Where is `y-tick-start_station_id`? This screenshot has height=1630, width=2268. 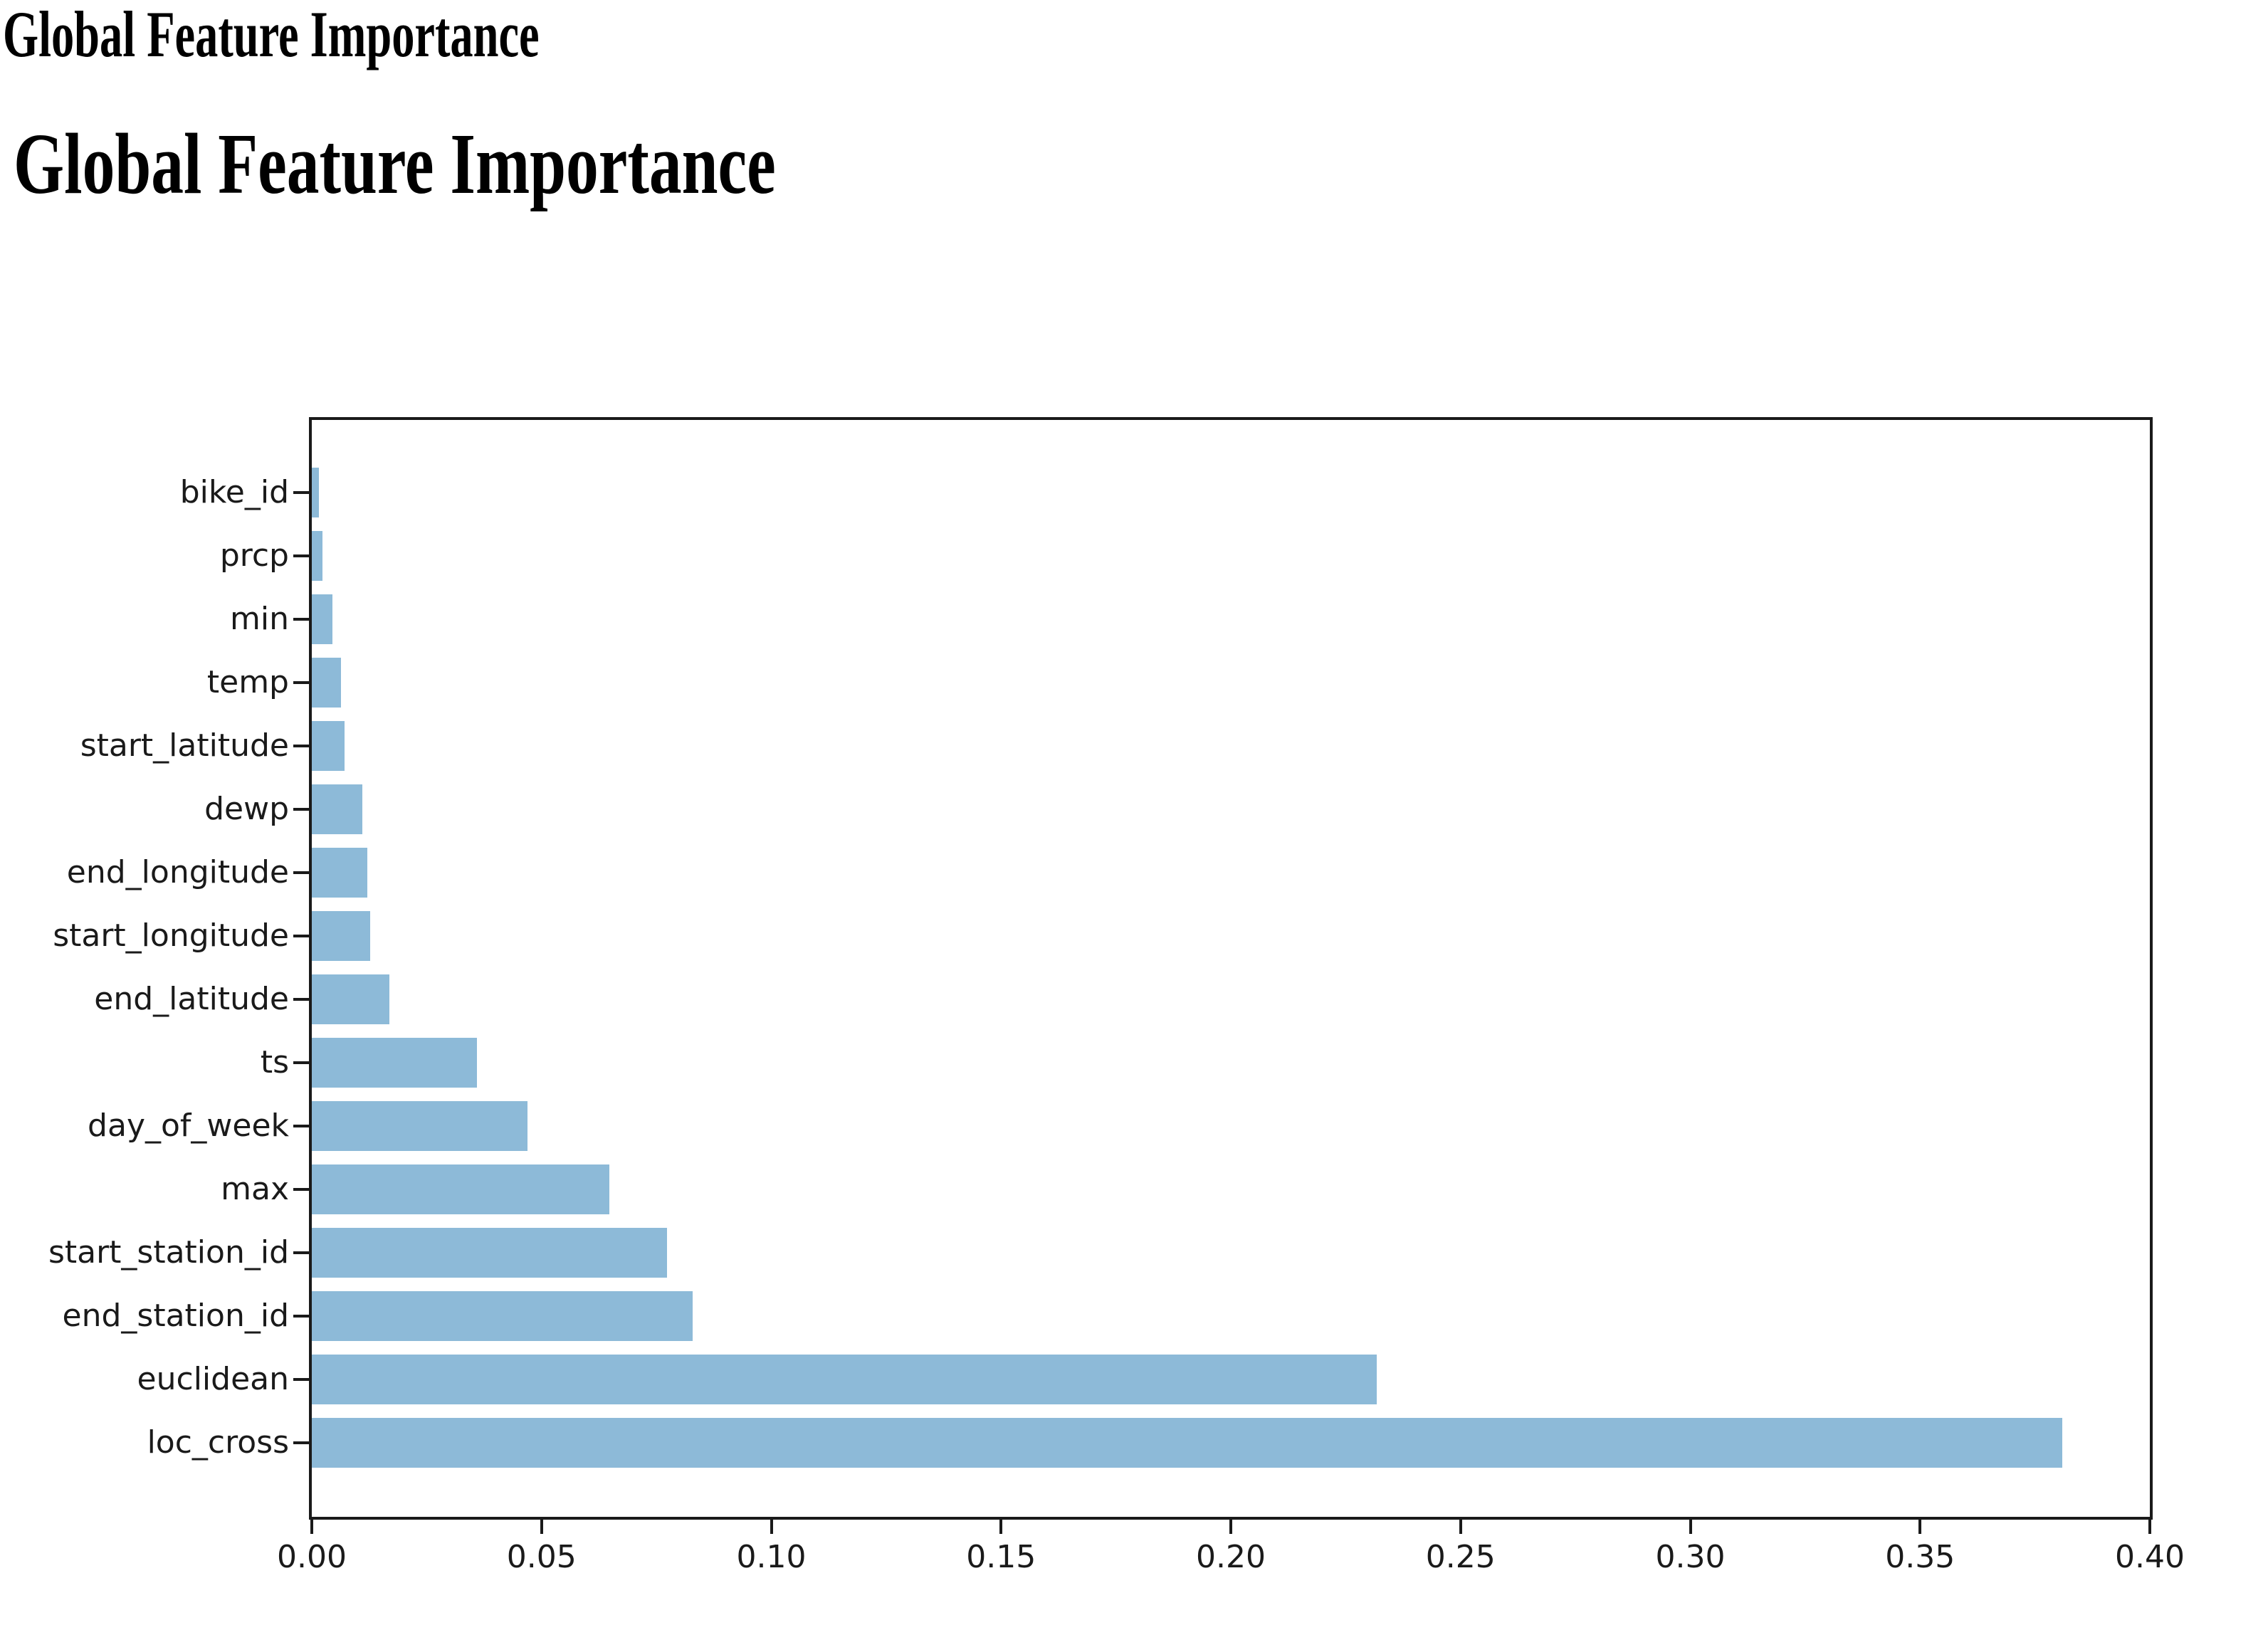
y-tick-start_station_id is located at coordinates (301, 1252).